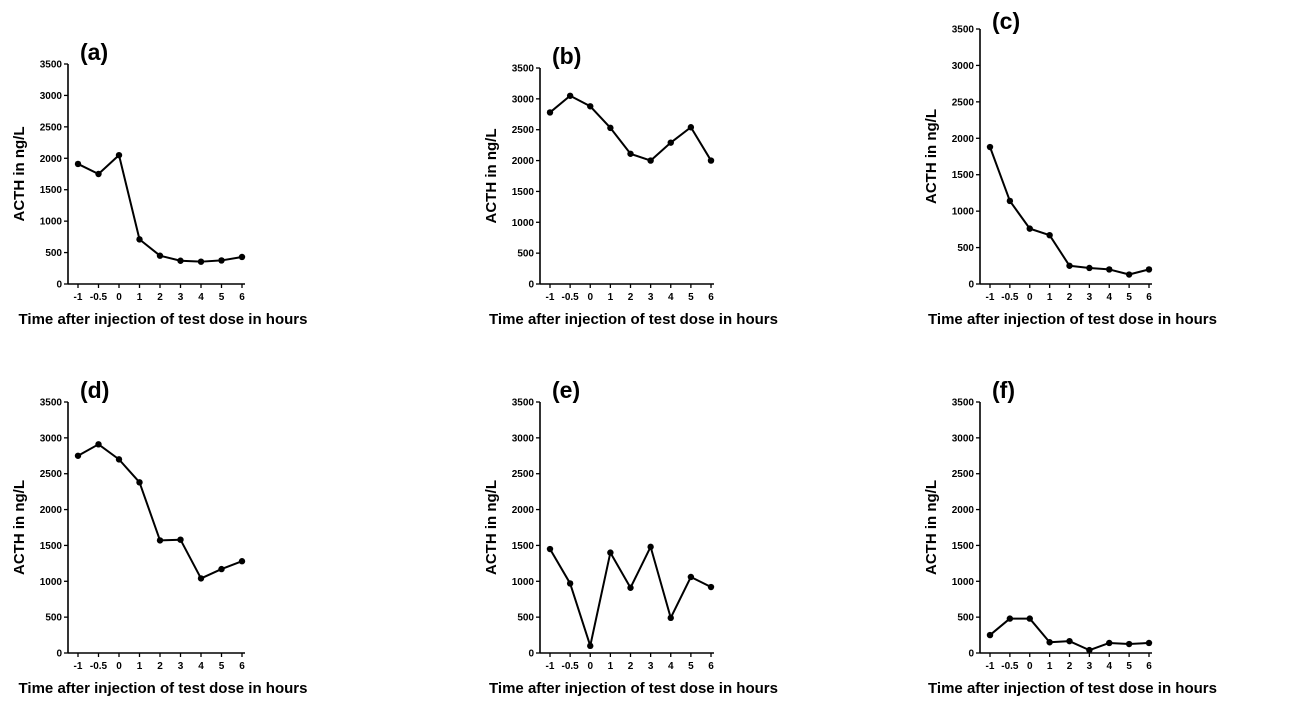 This screenshot has height=704, width=1303. Describe the element at coordinates (94, 52) in the screenshot. I see `panel-label: (a)` at that location.